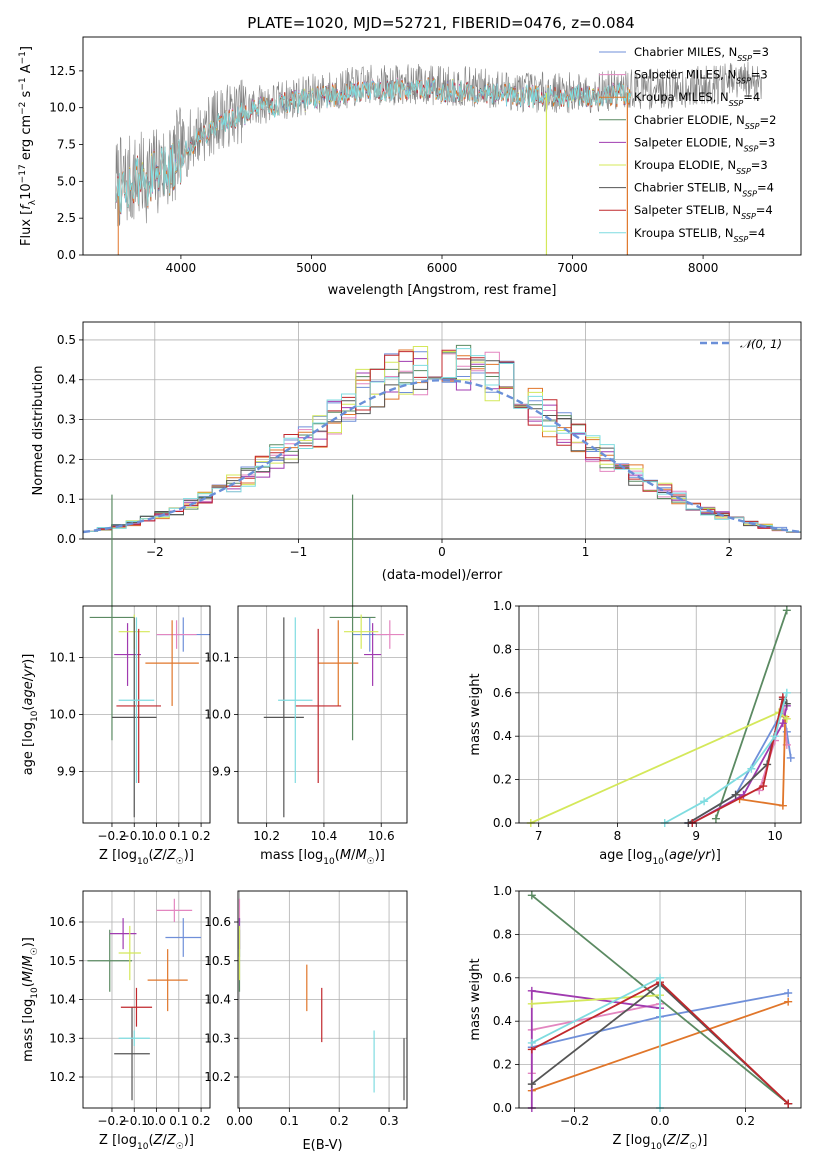 The image size is (819, 1170). I want to click on axes-age_vs_Z: −0.2−0.10.0 0.1 0.2 9.9 10.0 10.1, so click(130, 724).